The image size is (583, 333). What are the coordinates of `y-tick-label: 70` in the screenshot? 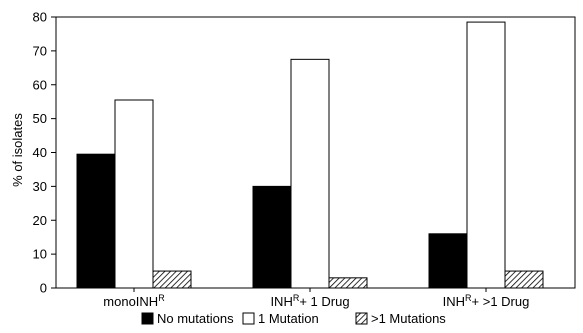 It's located at (40, 50).